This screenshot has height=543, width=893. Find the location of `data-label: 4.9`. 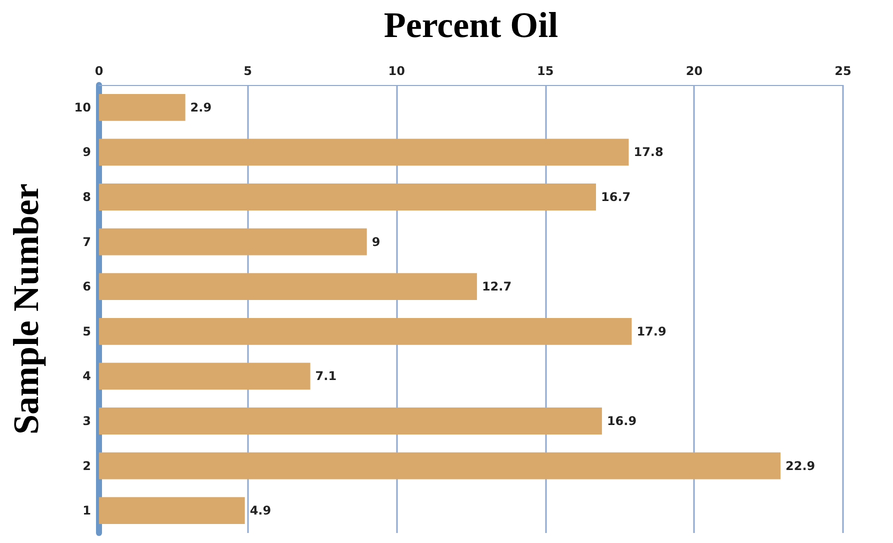

data-label: 4.9 is located at coordinates (261, 511).